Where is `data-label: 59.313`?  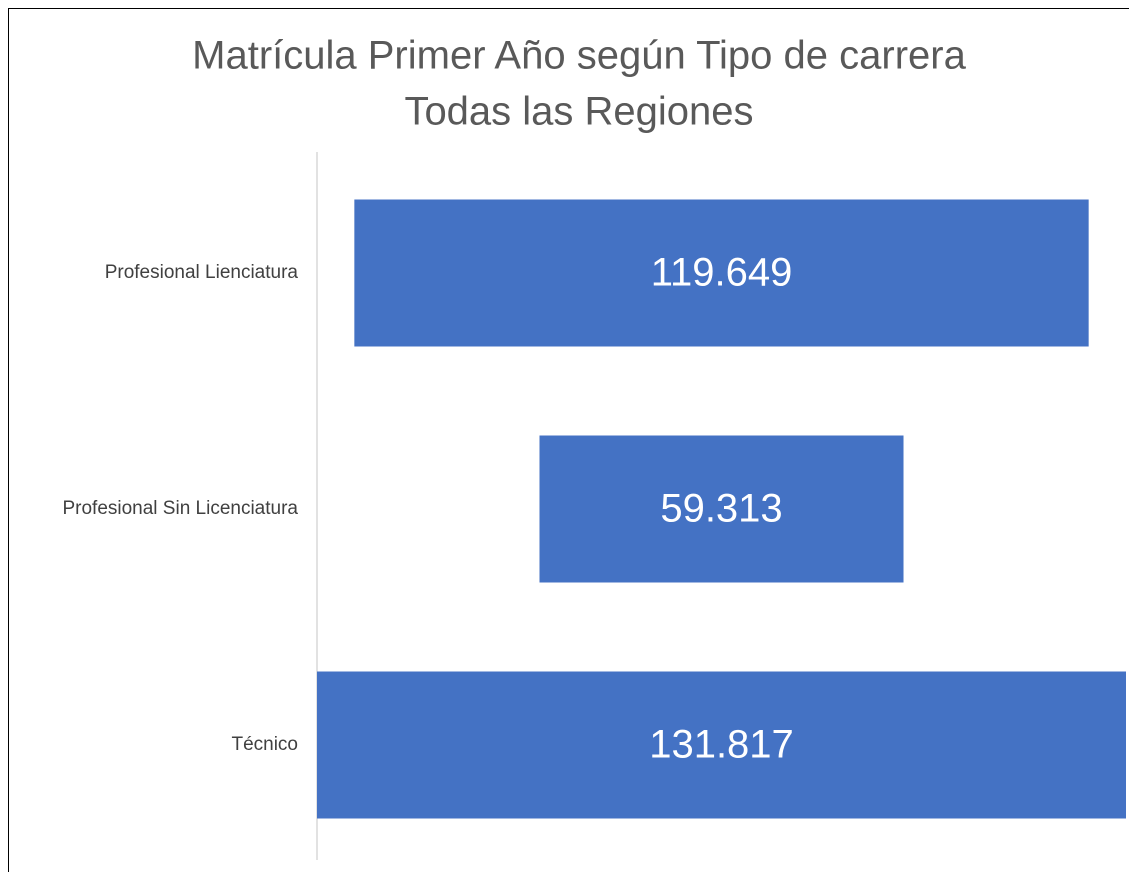
data-label: 59.313 is located at coordinates (721, 509).